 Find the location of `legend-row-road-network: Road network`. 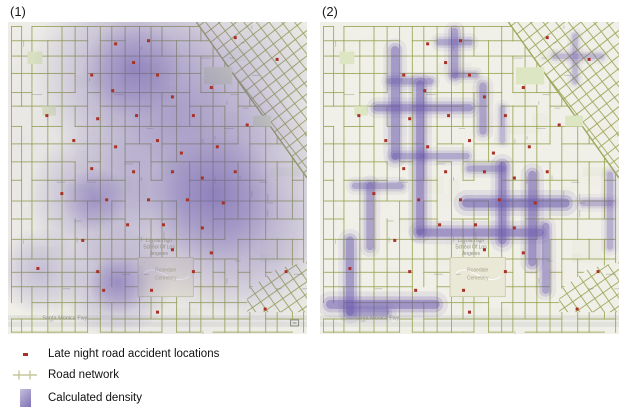

legend-row-road-network: Road network is located at coordinates (114, 375).